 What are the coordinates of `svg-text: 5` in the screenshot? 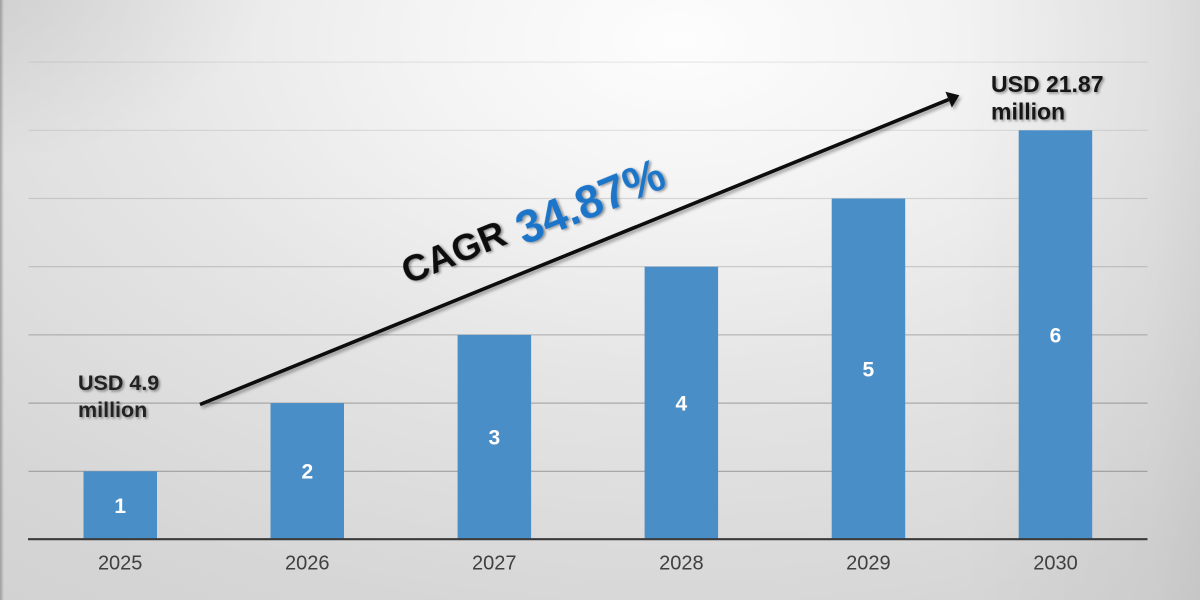 It's located at (869, 369).